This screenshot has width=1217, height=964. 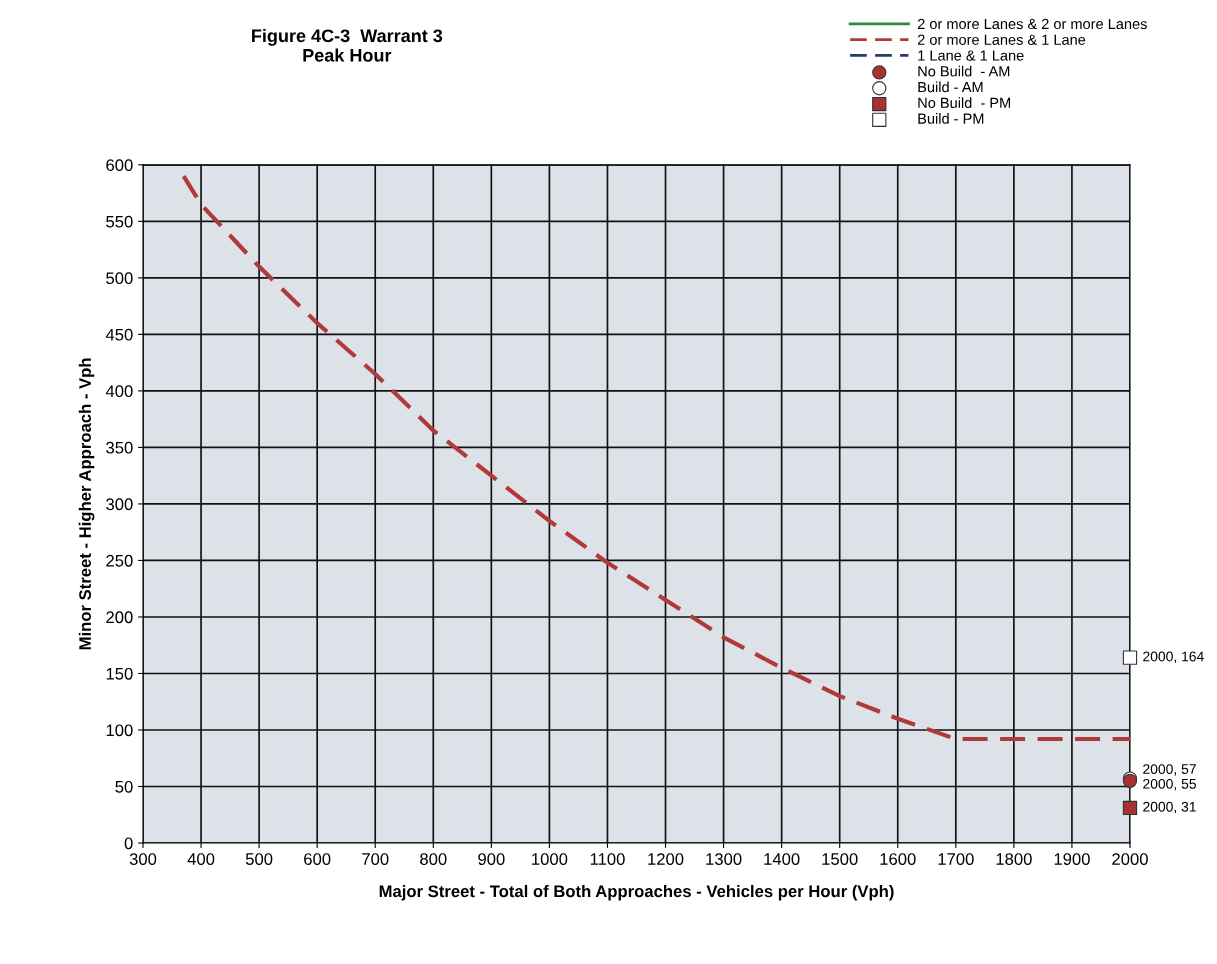 I want to click on x-tick-label: 1400, so click(x=782, y=859).